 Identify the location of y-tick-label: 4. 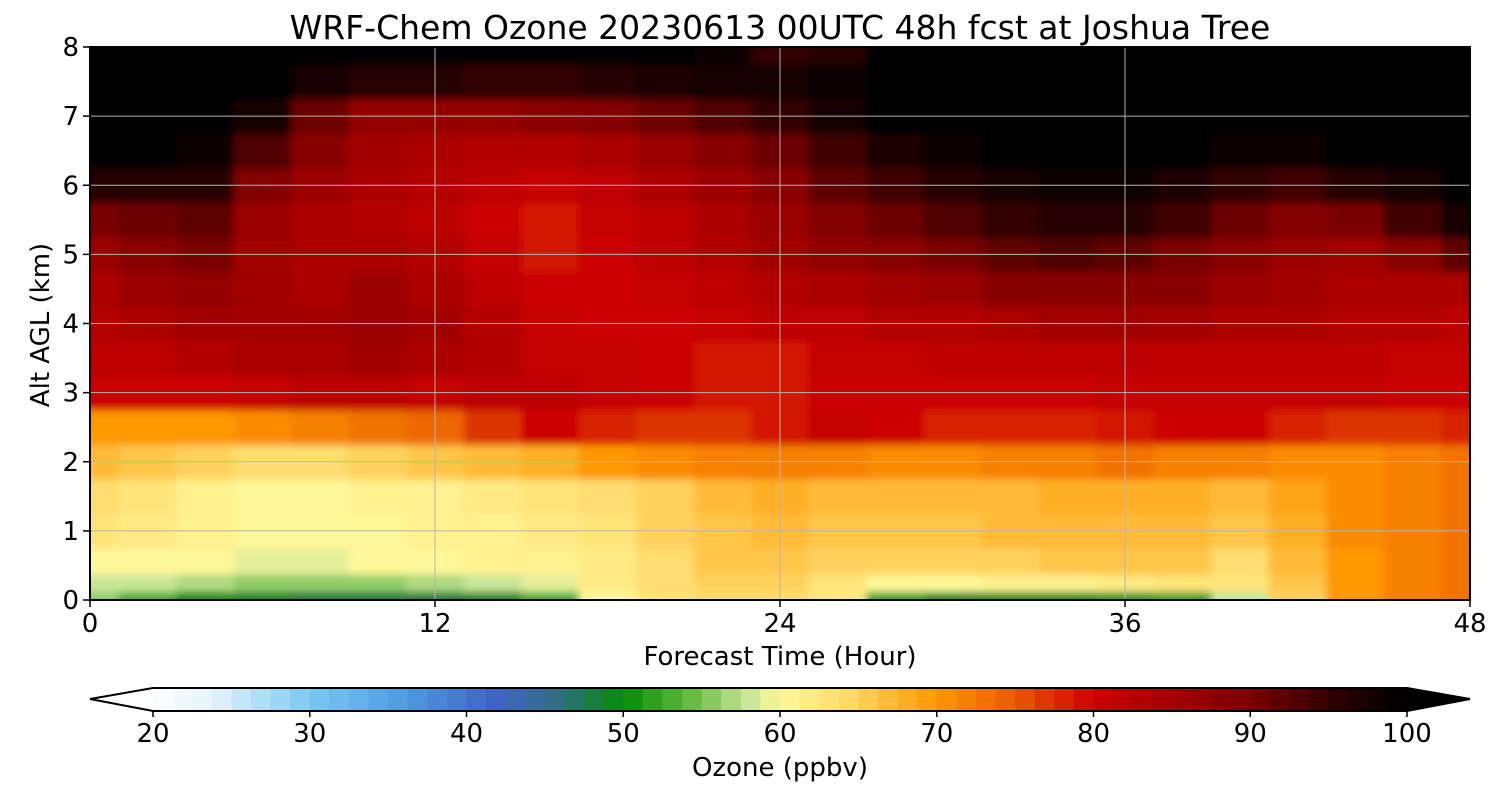
(70, 325).